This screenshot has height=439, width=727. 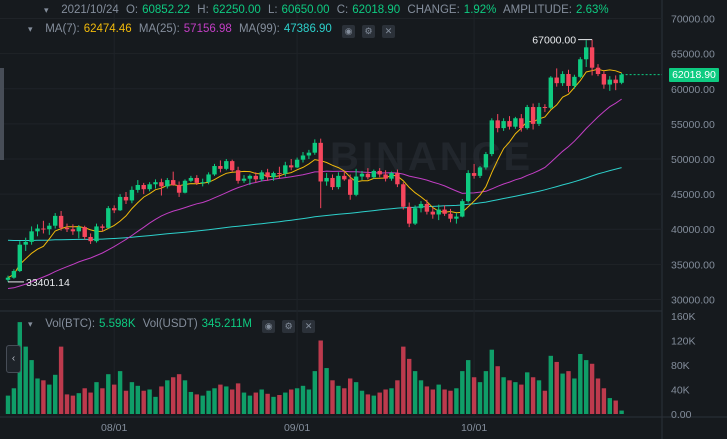 What do you see at coordinates (2, 114) in the screenshot?
I see `scroll-indicator` at bounding box center [2, 114].